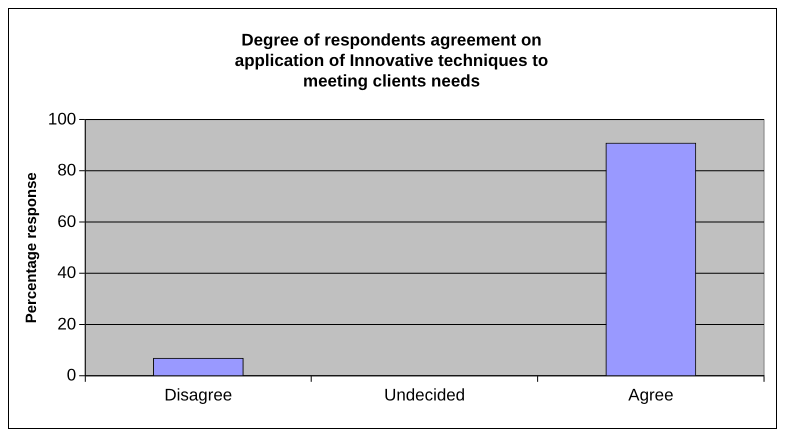  Describe the element at coordinates (198, 395) in the screenshot. I see `x-tick-label: Disagree` at that location.